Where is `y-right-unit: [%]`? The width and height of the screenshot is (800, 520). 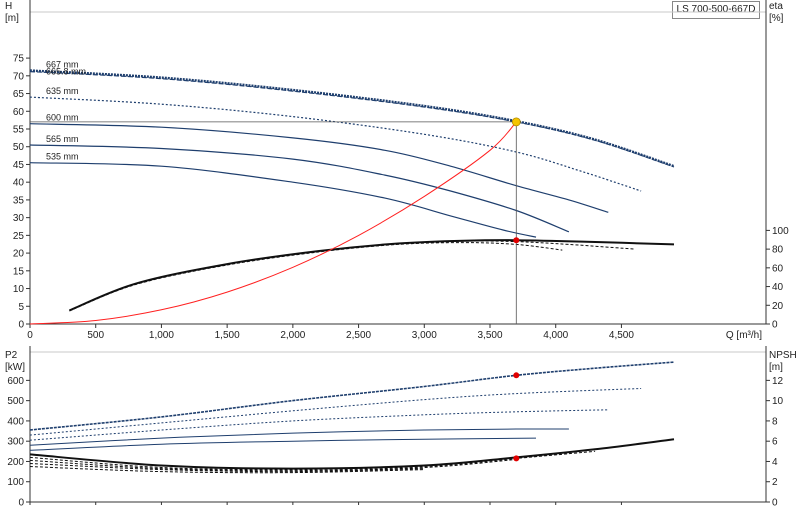 y-right-unit: [%] is located at coordinates (776, 18).